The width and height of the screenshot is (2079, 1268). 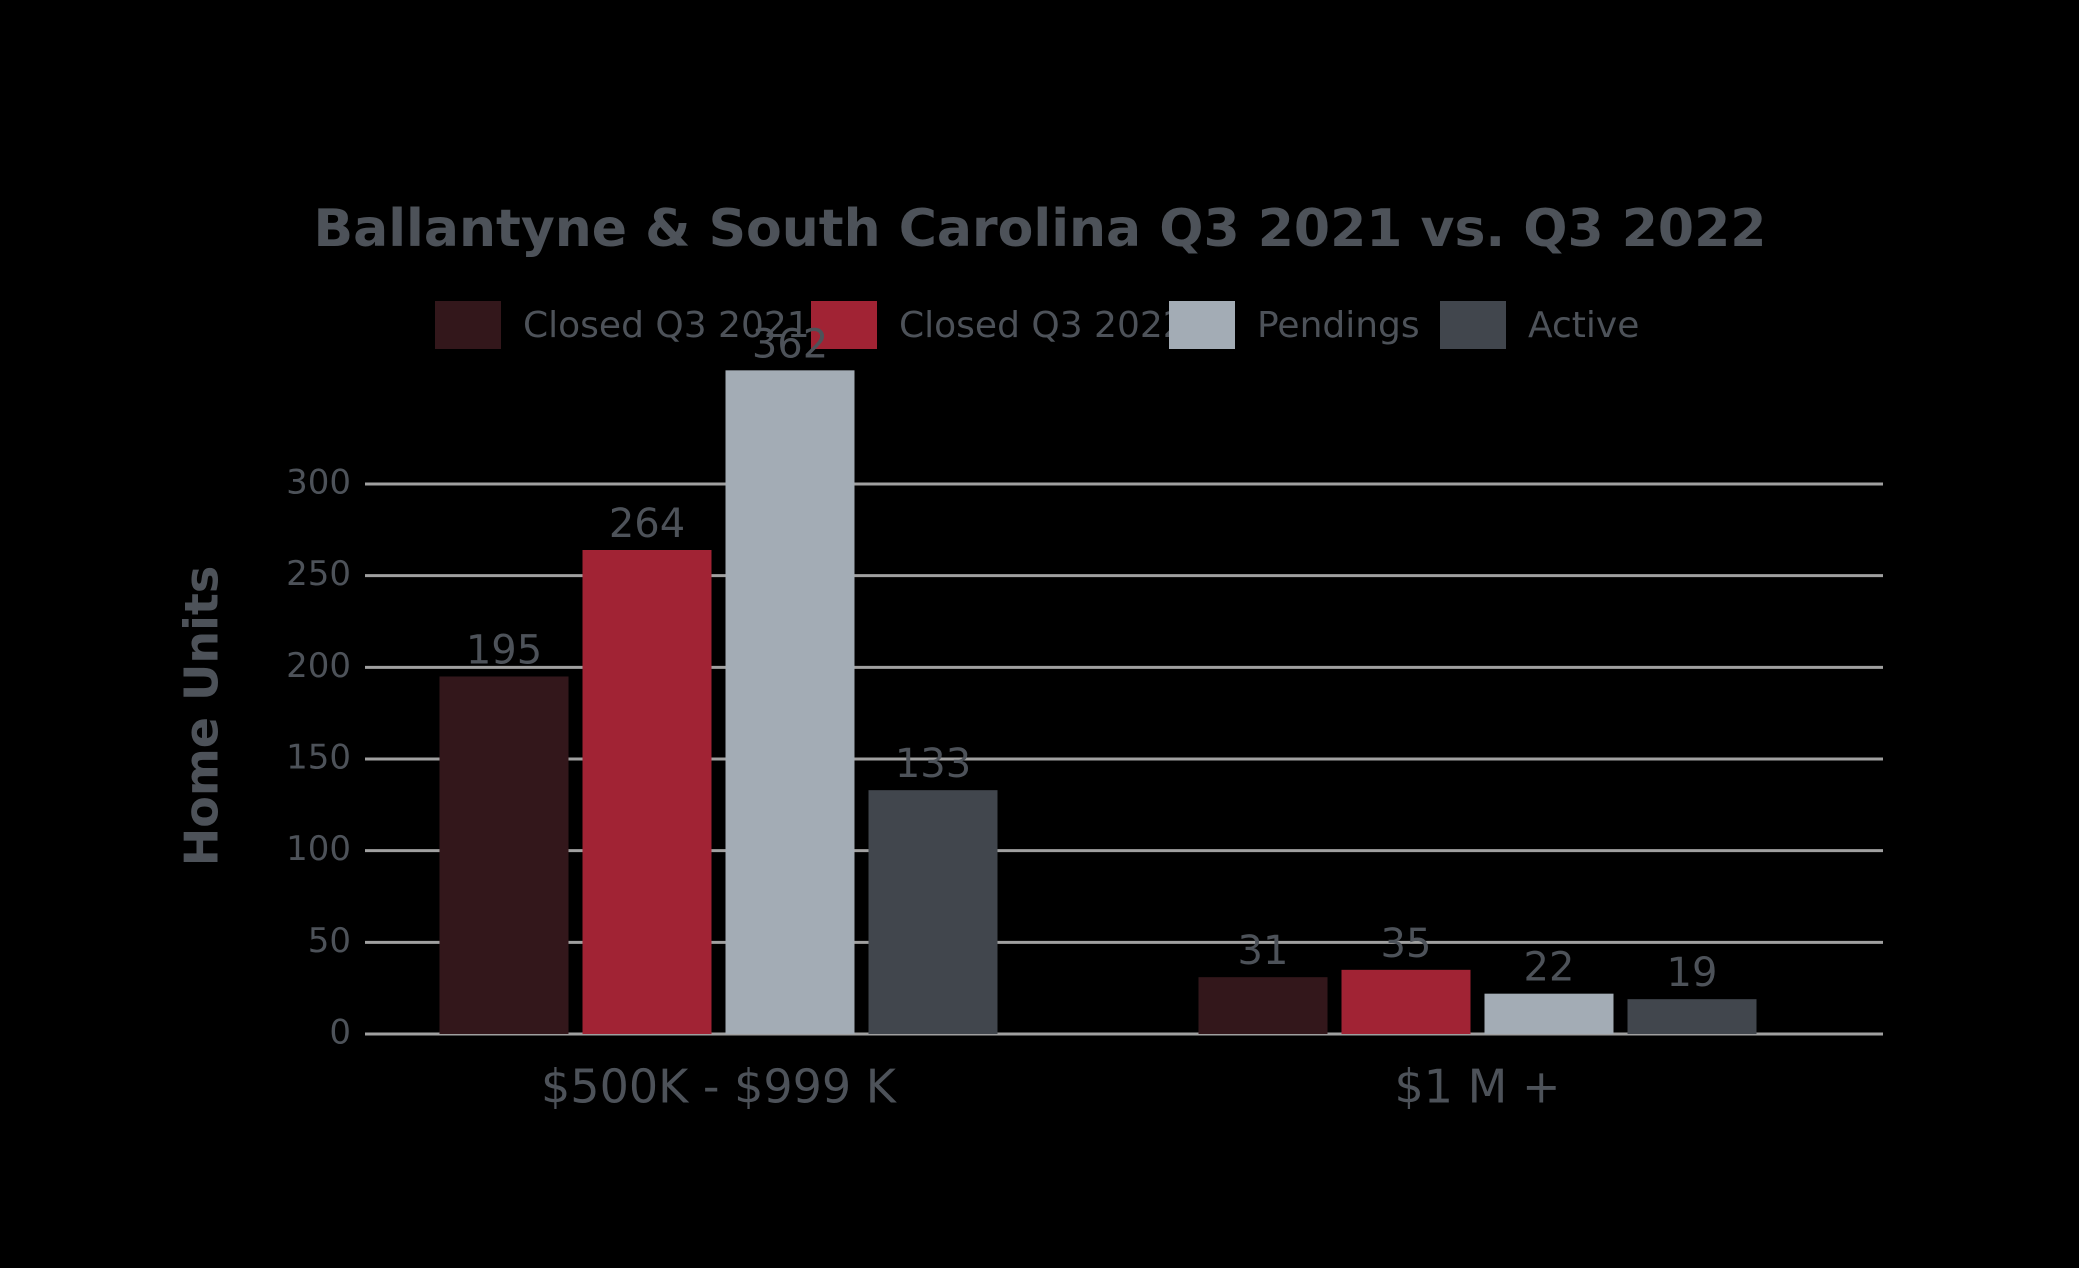 What do you see at coordinates (318, 849) in the screenshot?
I see `y-tick-label: 100` at bounding box center [318, 849].